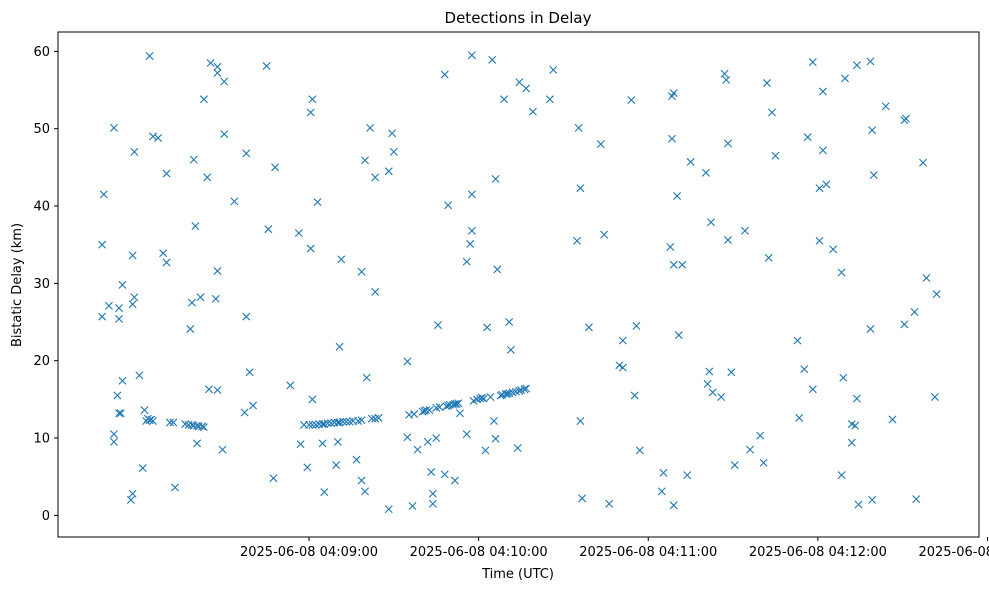 This screenshot has width=989, height=590. What do you see at coordinates (309, 552) in the screenshot?
I see `x-tick-label: 2025-06-08 04:09:00` at bounding box center [309, 552].